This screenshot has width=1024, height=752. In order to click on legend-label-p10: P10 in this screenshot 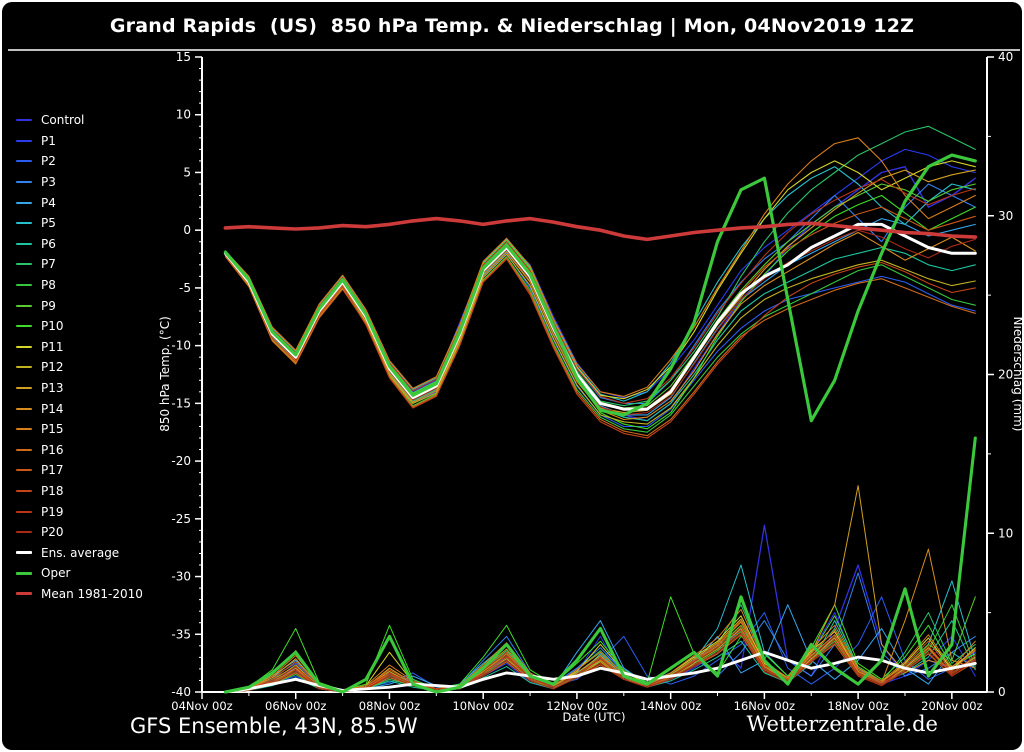, I will do `click(52, 326)`.